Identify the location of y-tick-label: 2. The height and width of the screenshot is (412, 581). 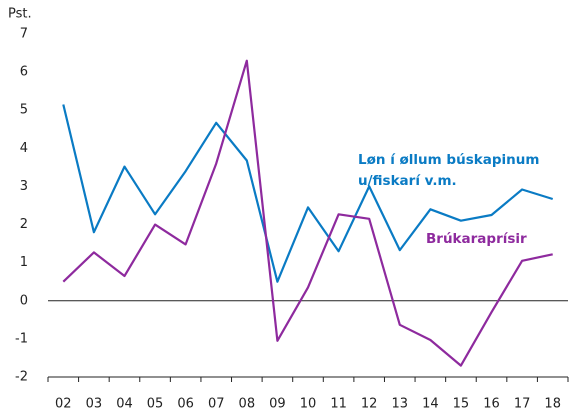
(24, 224).